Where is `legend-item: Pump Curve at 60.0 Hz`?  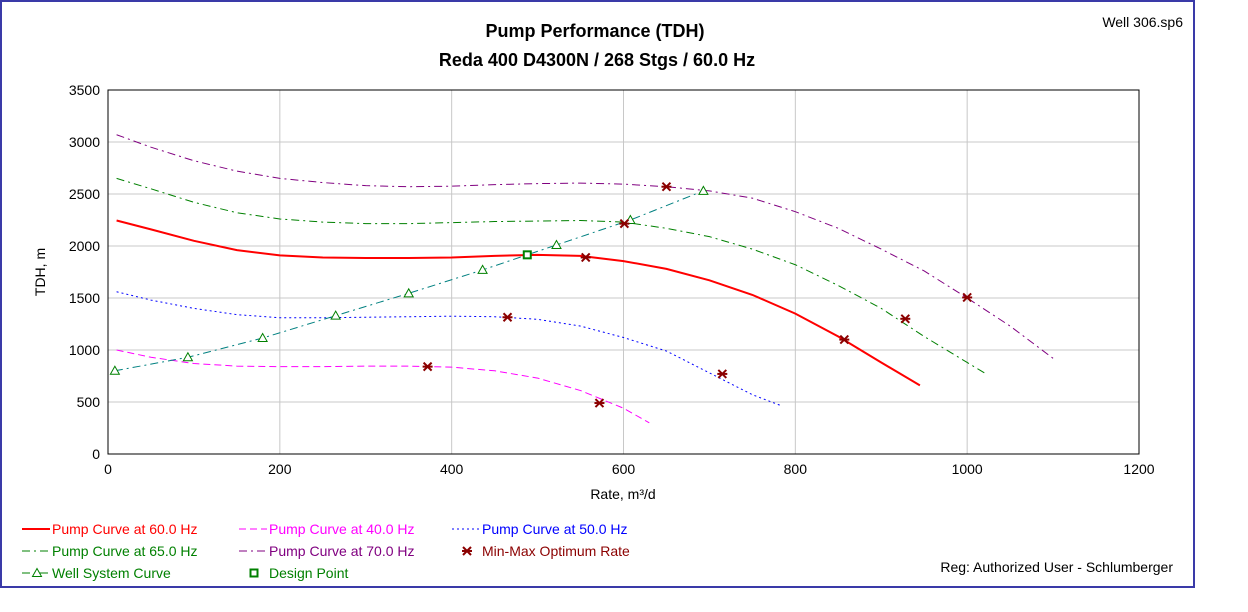 legend-item: Pump Curve at 60.0 Hz is located at coordinates (110, 529).